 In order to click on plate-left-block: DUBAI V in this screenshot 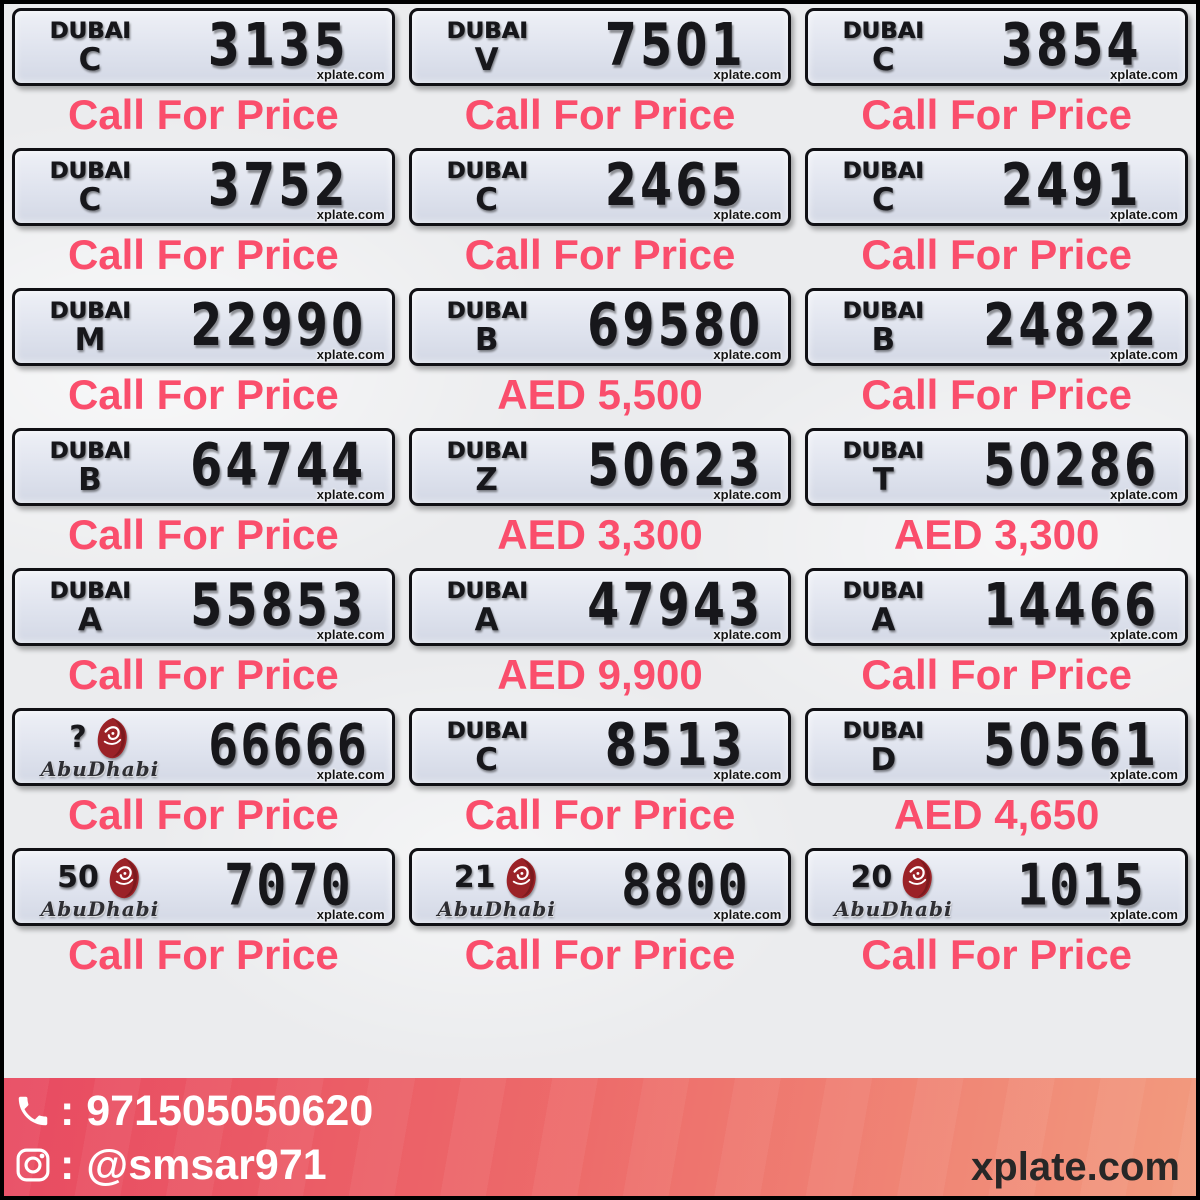, I will do `click(487, 47)`.